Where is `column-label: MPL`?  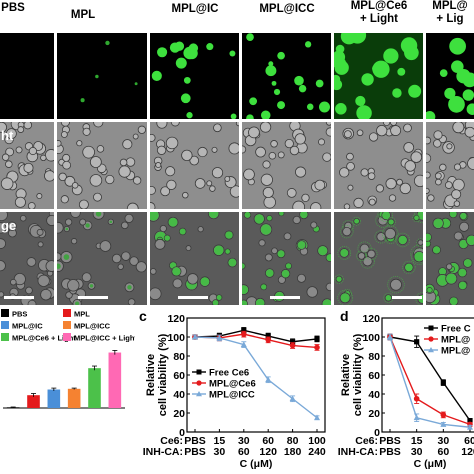
column-label: MPL is located at coordinates (83, 15).